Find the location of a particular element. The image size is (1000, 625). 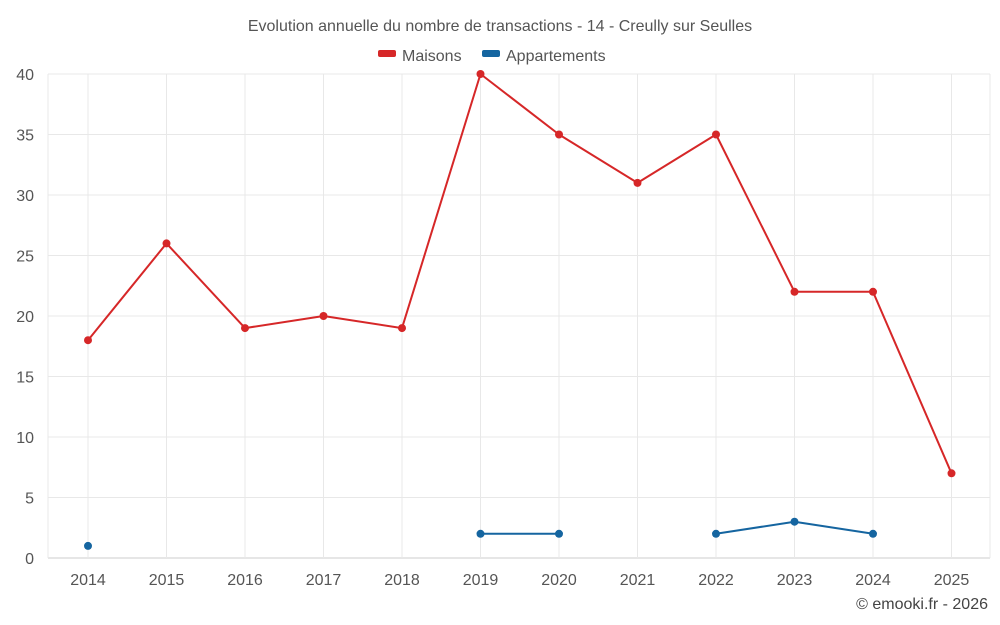

legend-label: Appartements is located at coordinates (556, 56).